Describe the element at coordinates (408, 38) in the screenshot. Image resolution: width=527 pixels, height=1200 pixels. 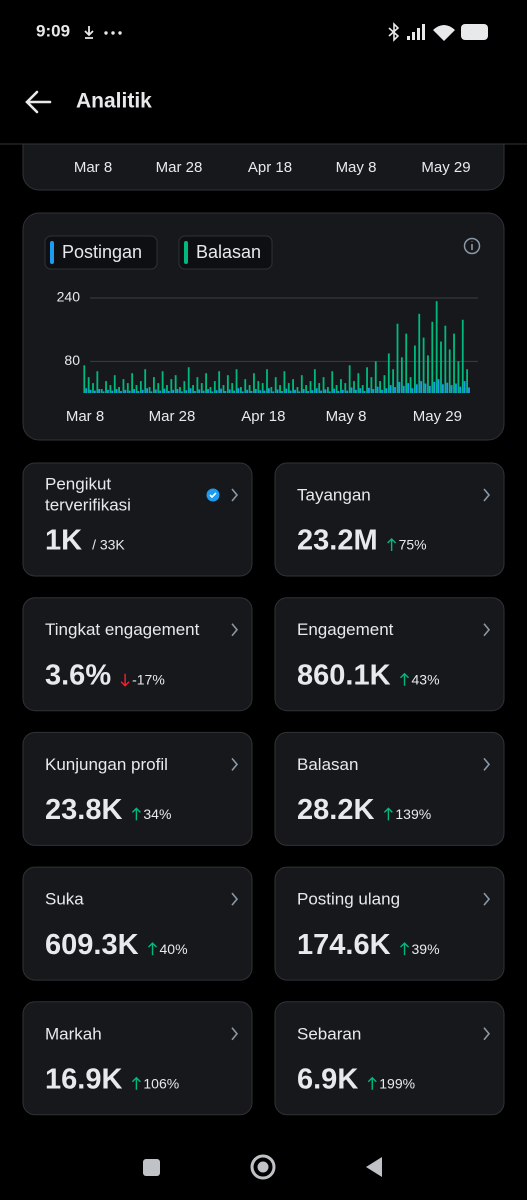
I see `signal-bar` at that location.